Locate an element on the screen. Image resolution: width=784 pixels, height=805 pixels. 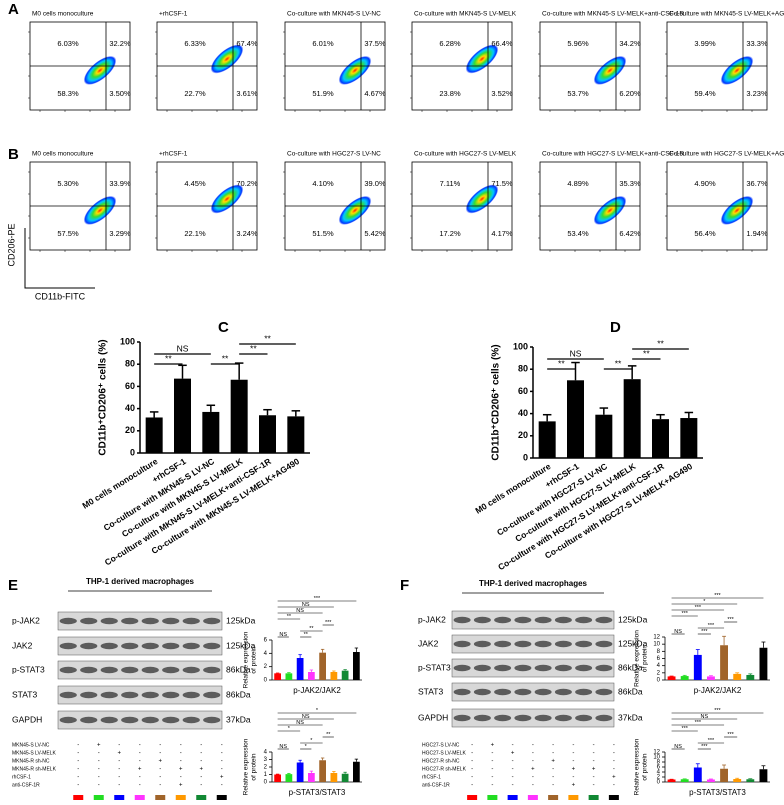
quadrant-percent: 34.2% is located at coordinates (630, 43).